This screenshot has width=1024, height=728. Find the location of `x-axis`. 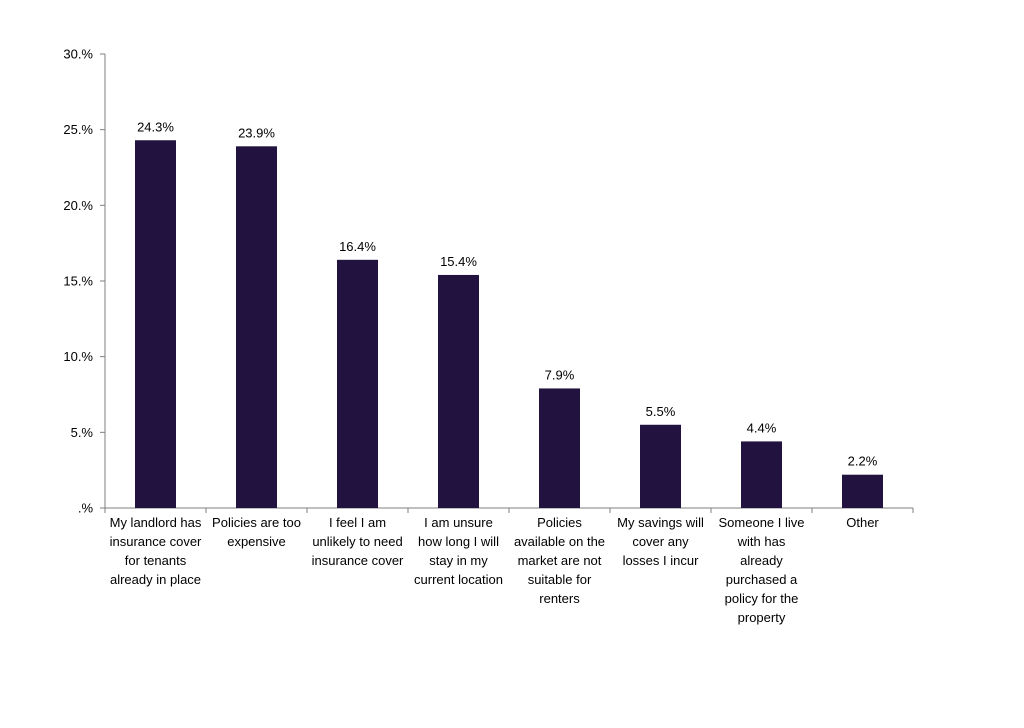

x-axis is located at coordinates (509, 510).